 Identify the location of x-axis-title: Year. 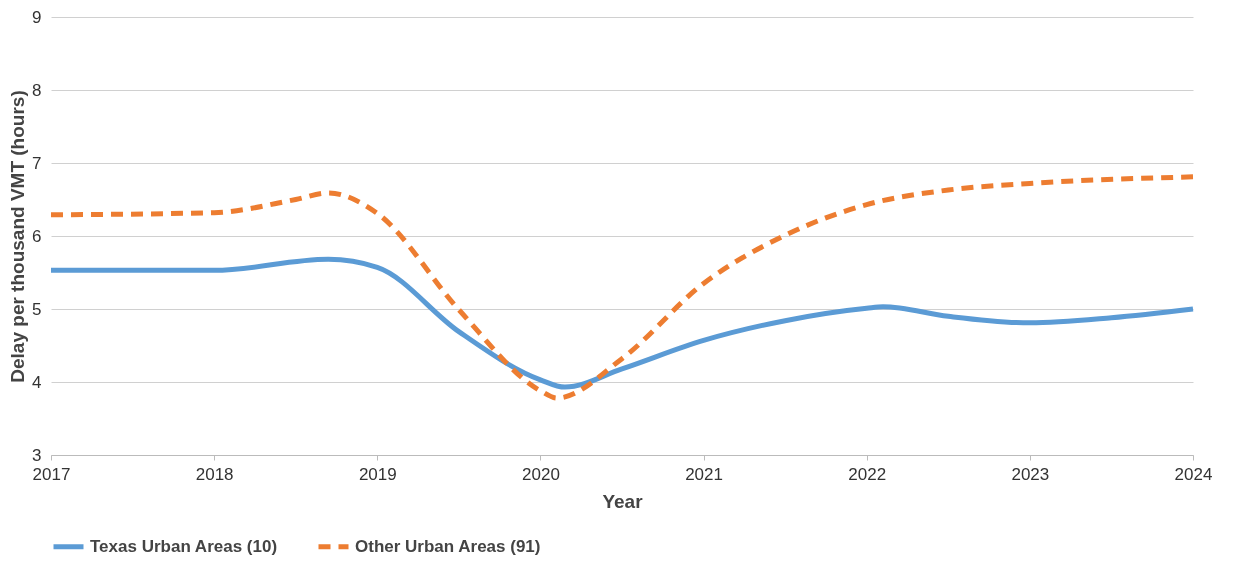
(623, 501).